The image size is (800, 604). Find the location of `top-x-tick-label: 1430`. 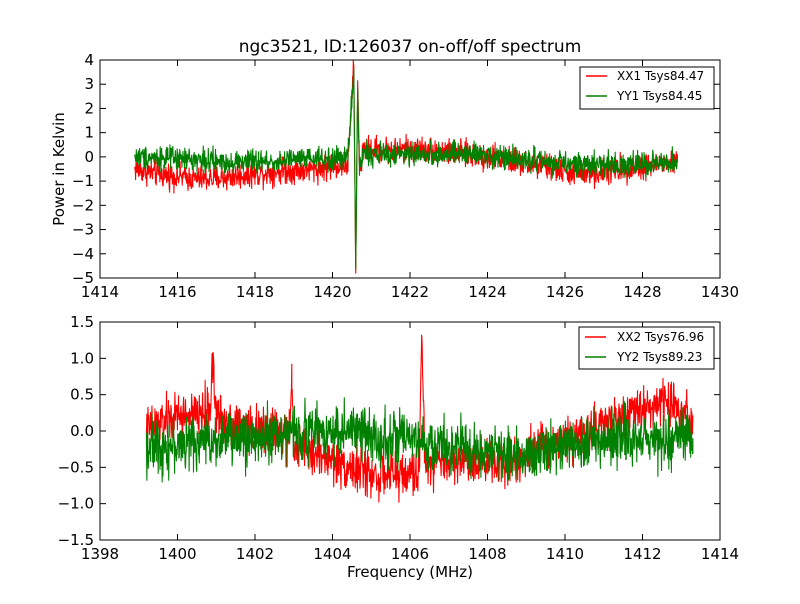

top-x-tick-label: 1430 is located at coordinates (720, 292).